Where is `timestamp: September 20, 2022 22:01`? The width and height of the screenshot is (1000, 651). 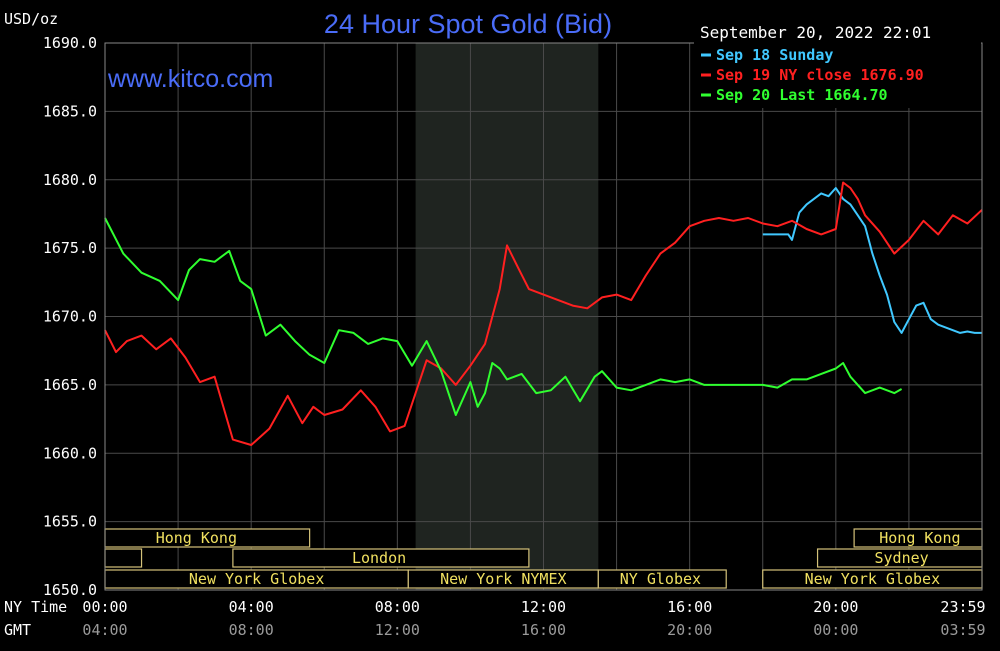
timestamp: September 20, 2022 22:01 is located at coordinates (815, 32).